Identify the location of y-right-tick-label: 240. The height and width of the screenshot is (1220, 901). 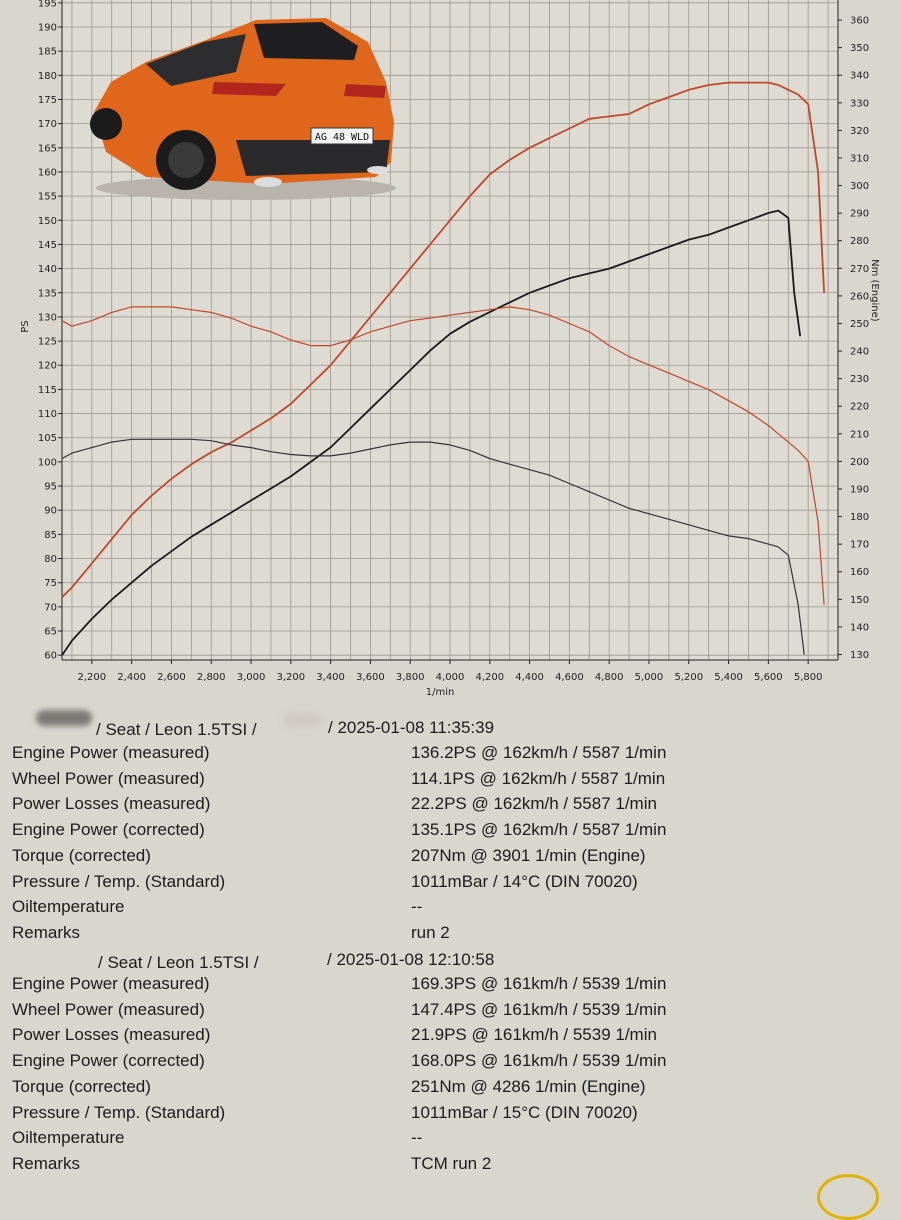
(859, 352).